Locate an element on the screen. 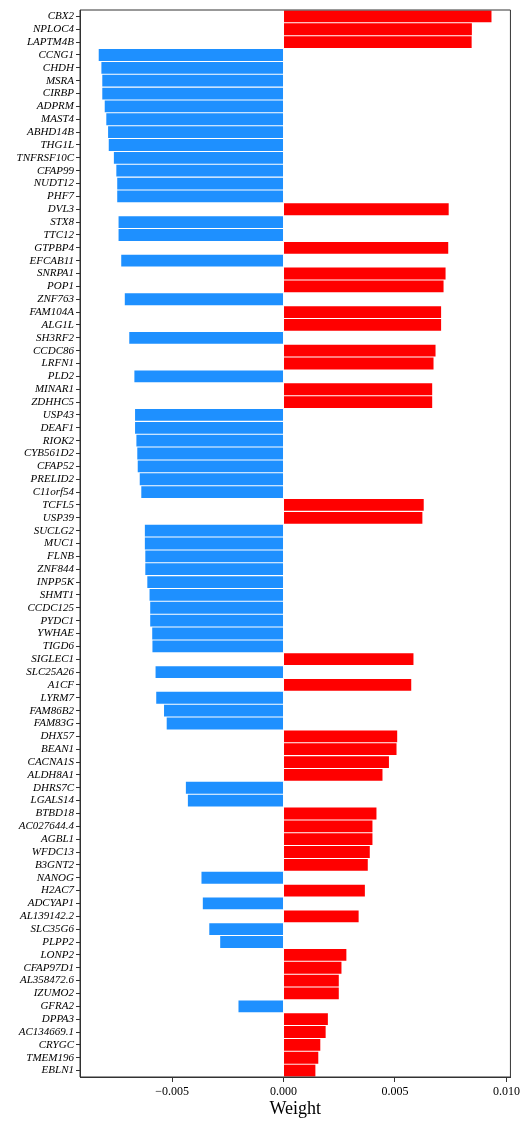 The height and width of the screenshot is (1124, 523). y-tick-label: LGALS14 is located at coordinates (52, 799).